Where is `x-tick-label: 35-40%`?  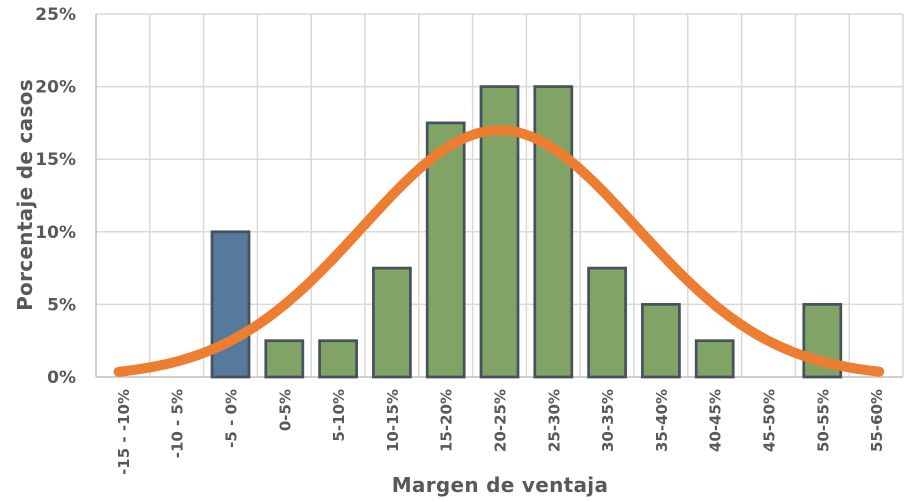
x-tick-label: 35-40% is located at coordinates (662, 420).